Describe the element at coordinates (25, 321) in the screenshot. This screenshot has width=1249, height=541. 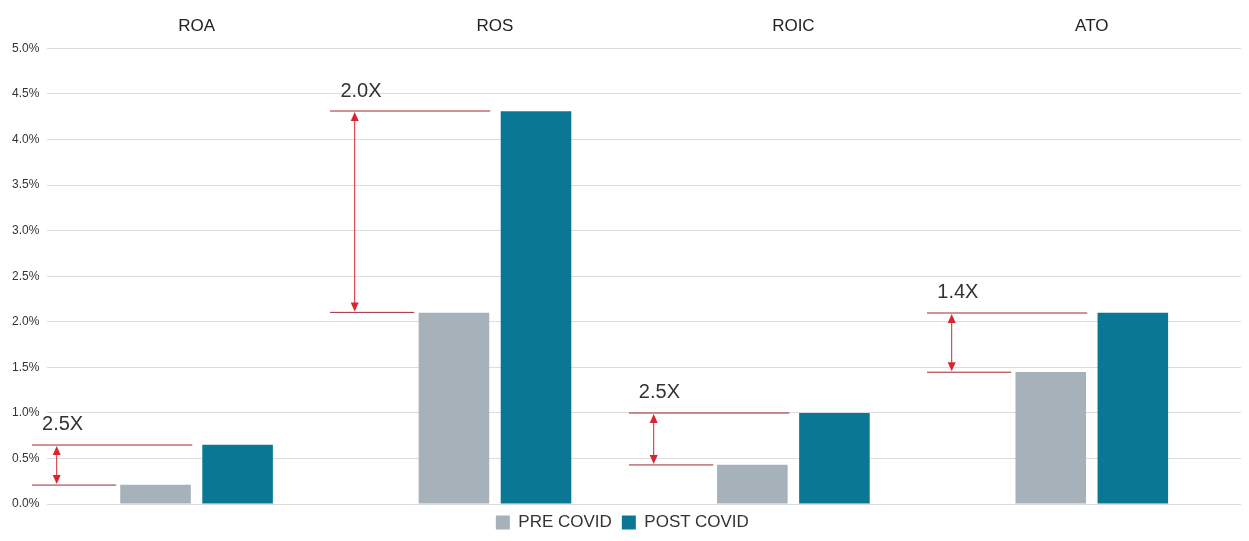
I see `y-tick-label: 2.0%` at that location.